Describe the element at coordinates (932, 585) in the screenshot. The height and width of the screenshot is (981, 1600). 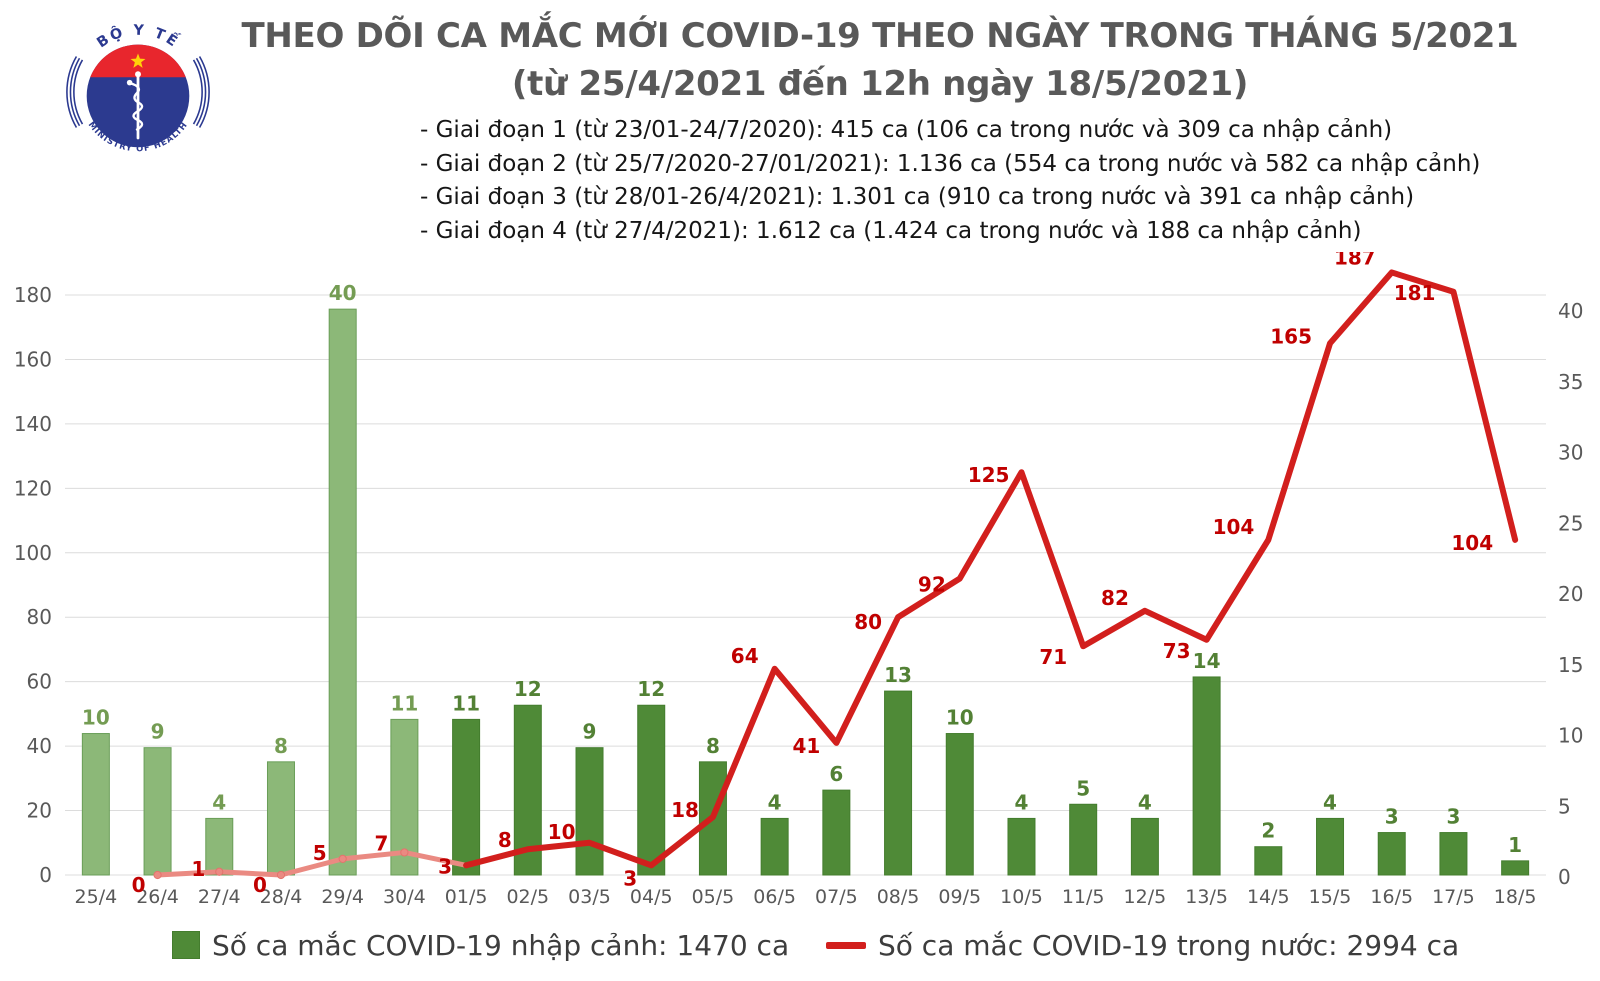
I see `svg-text: 92` at that location.